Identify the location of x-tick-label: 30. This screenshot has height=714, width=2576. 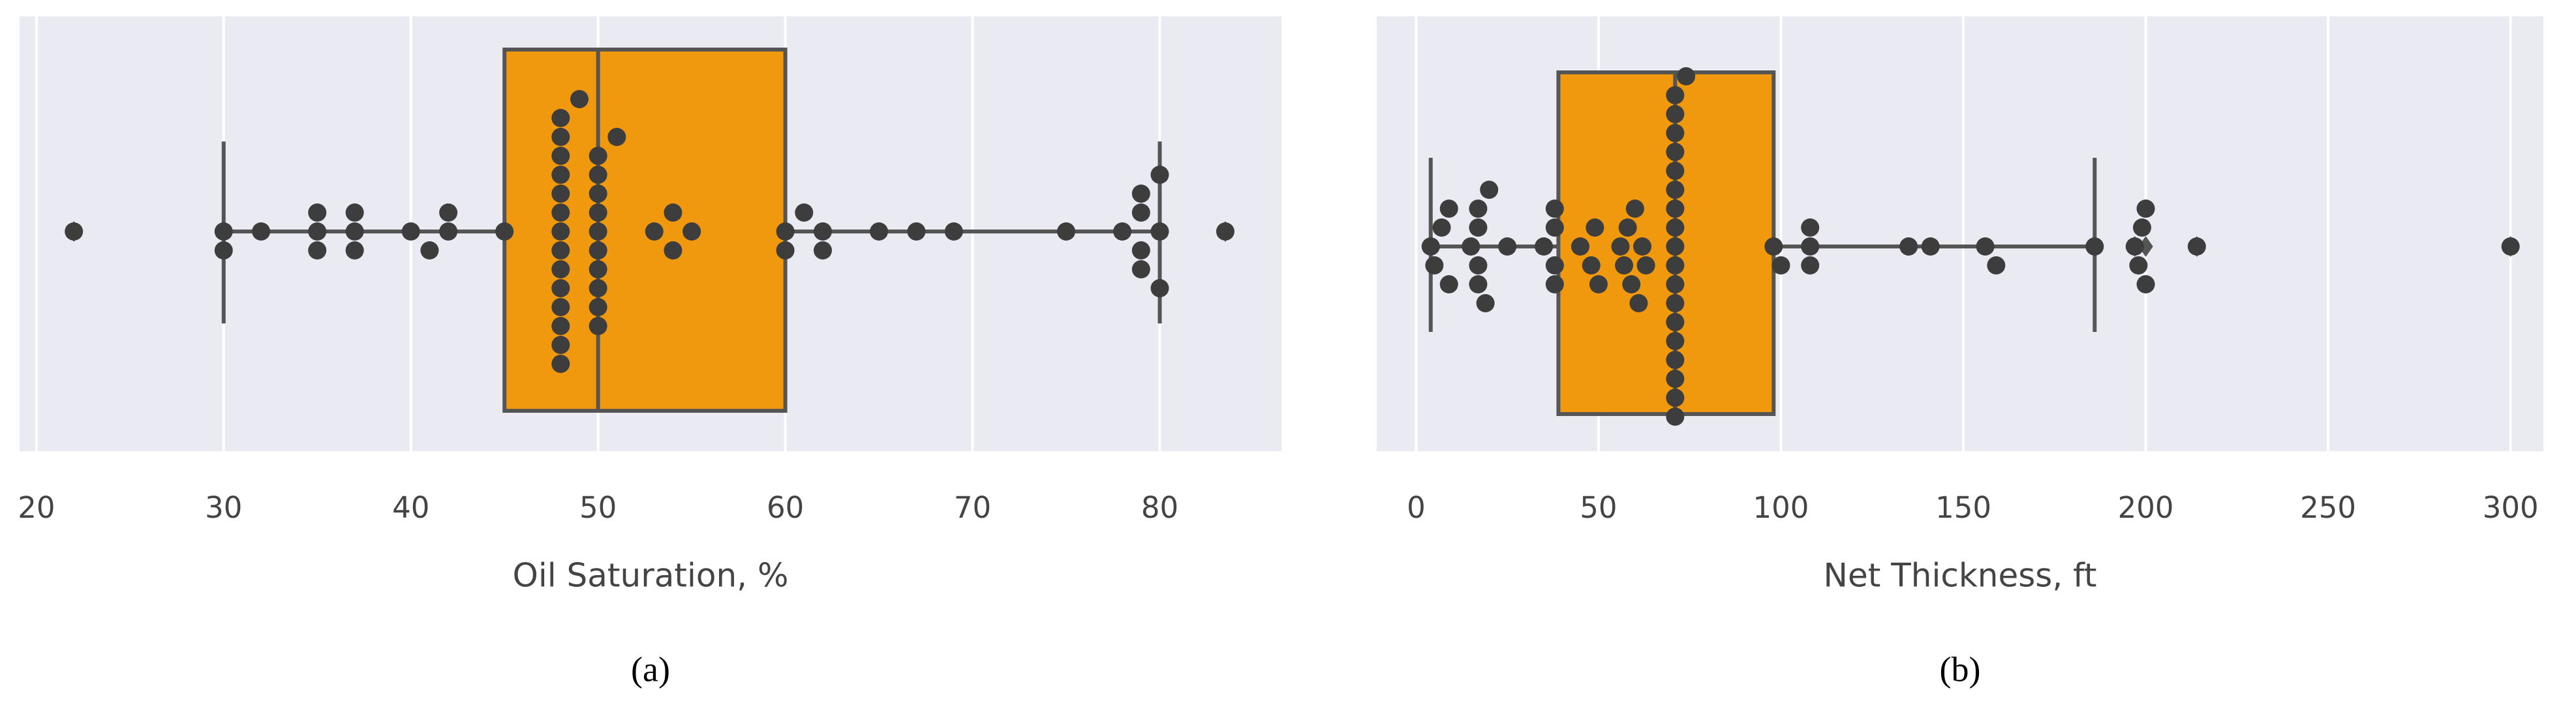
(224, 507).